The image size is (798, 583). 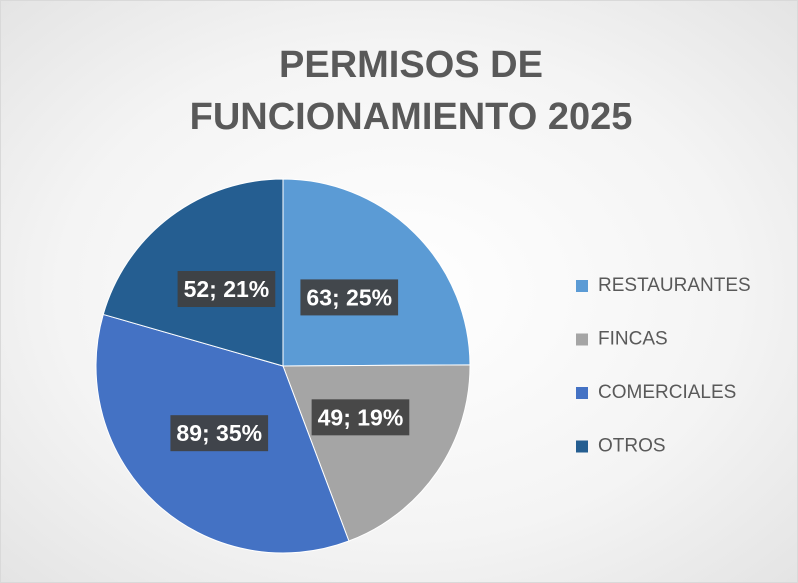 I want to click on legend-label: OTROS, so click(x=632, y=446).